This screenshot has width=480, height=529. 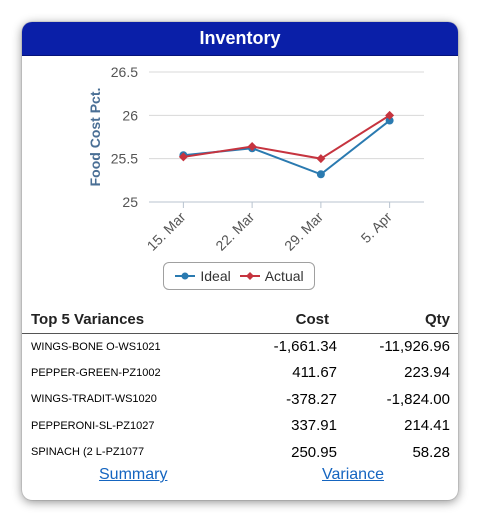 What do you see at coordinates (284, 276) in the screenshot?
I see `legend-actual-label: Actual` at bounding box center [284, 276].